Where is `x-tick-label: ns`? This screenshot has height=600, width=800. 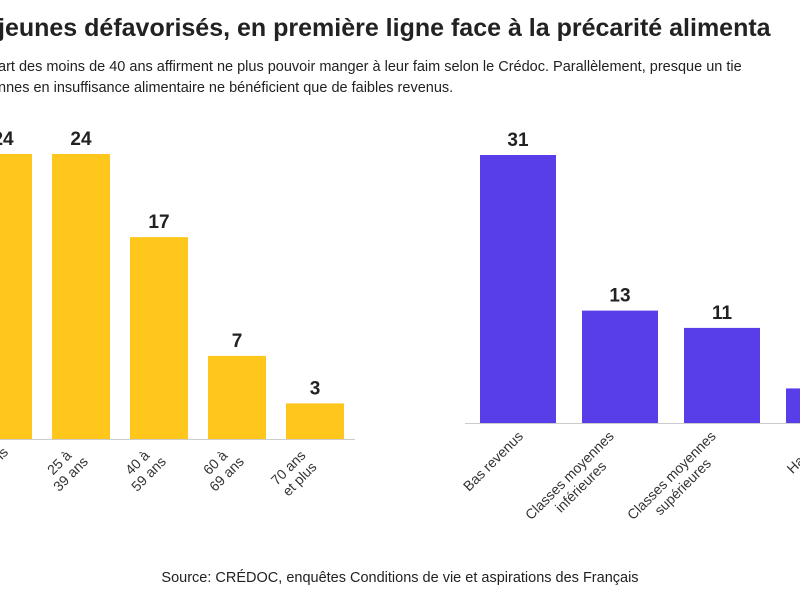
x-tick-label: ns is located at coordinates (5, 455).